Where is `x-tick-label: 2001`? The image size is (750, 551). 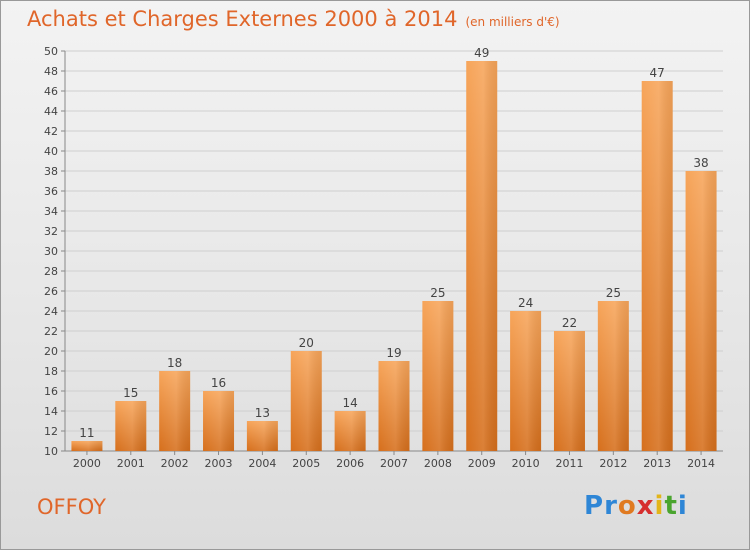
x-tick-label: 2001 is located at coordinates (131, 463).